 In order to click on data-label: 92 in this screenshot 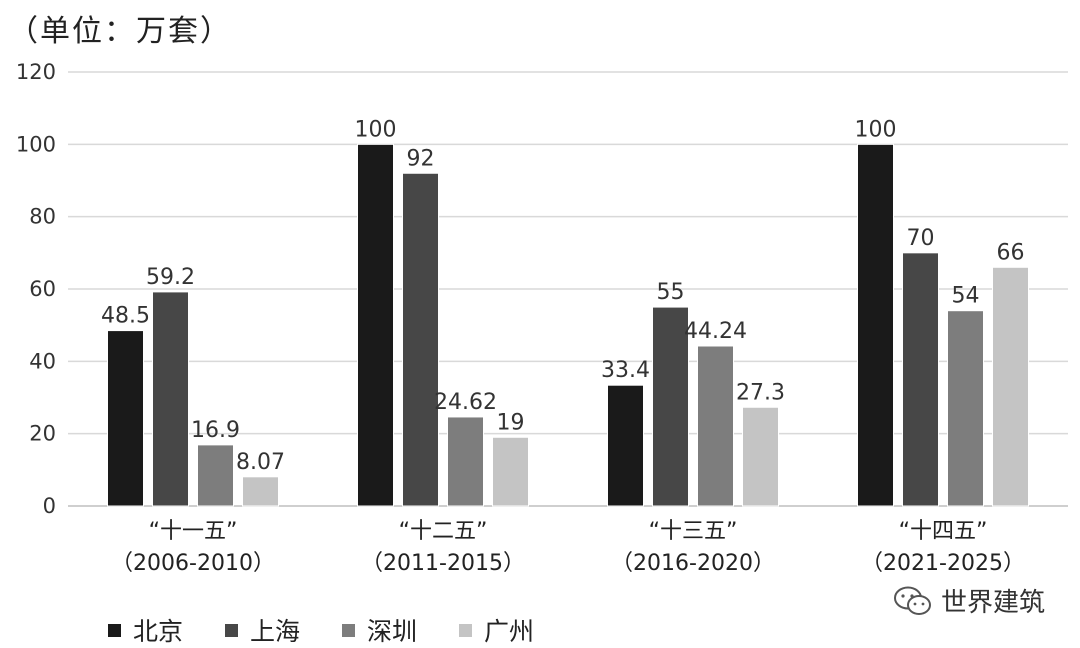, I will do `click(421, 158)`.